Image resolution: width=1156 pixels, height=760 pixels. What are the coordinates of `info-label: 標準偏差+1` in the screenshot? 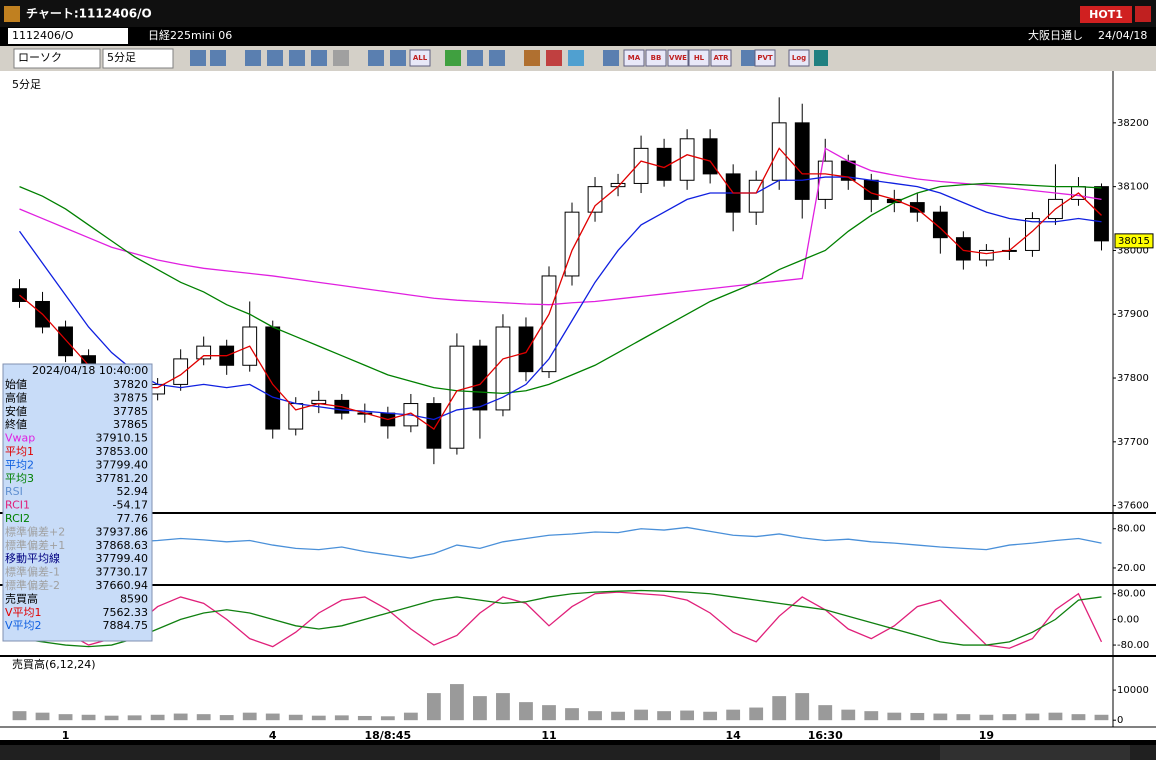 It's located at (35, 545).